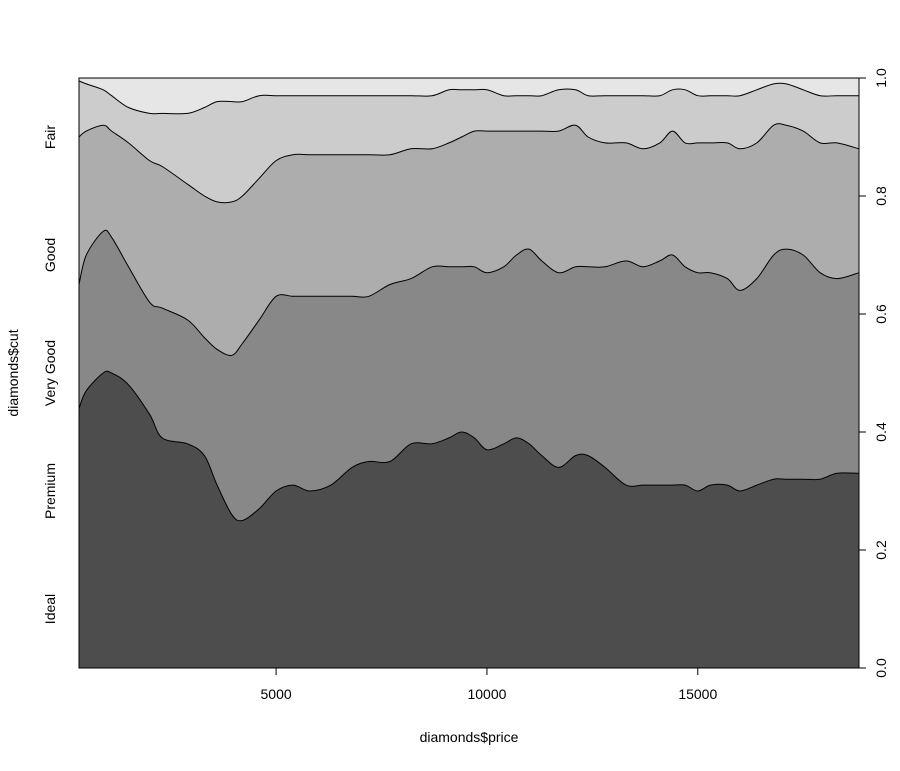  Describe the element at coordinates (13, 372) in the screenshot. I see `y-axis-title: diamonds$cut` at that location.